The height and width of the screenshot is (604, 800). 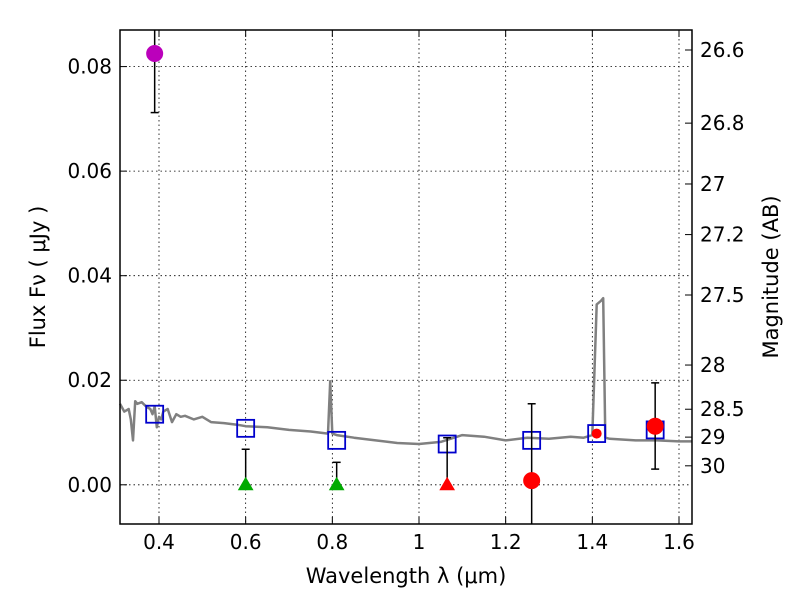 What do you see at coordinates (722, 295) in the screenshot?
I see `y2-tick-label: 27.5` at bounding box center [722, 295].